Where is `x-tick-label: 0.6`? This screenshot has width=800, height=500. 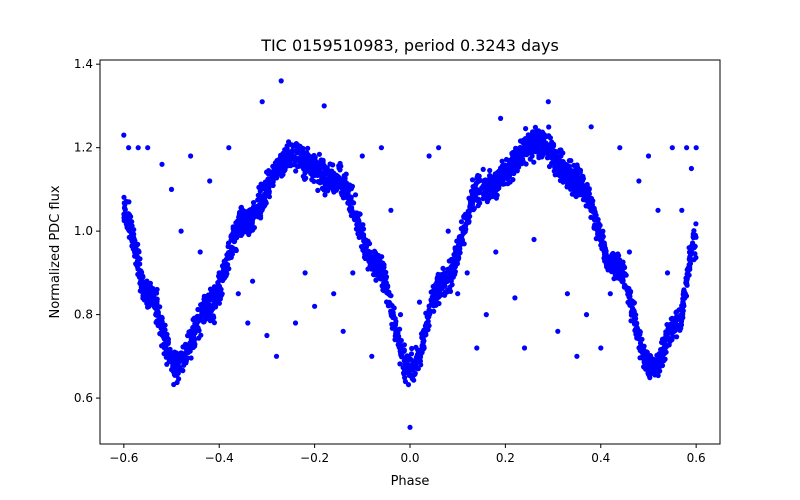 x-tick-label: 0.6 is located at coordinates (696, 458).